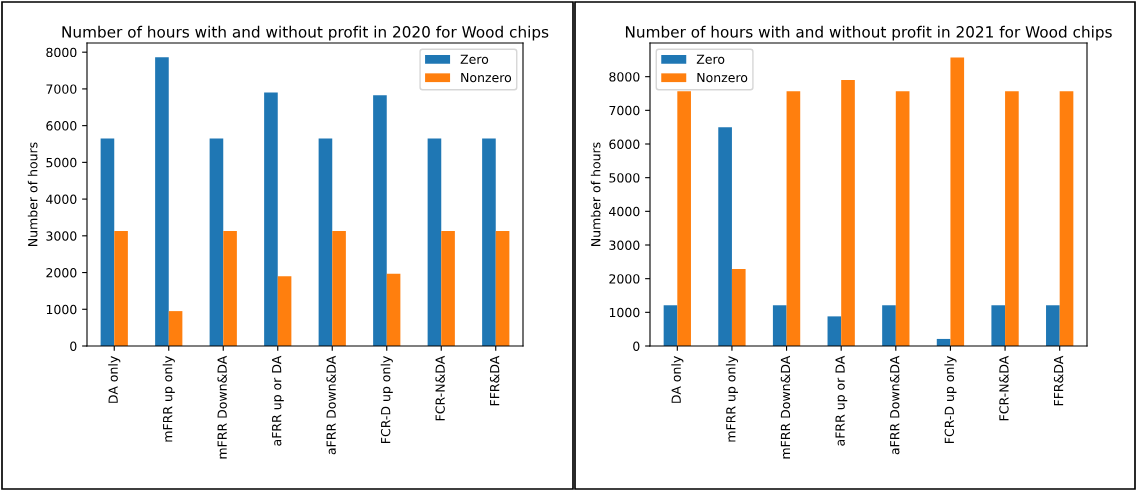 This screenshot has height=491, width=1137. What do you see at coordinates (868, 33) in the screenshot?
I see `chart-title: Number of hours with and without profit in 2021 for Wood chips` at bounding box center [868, 33].